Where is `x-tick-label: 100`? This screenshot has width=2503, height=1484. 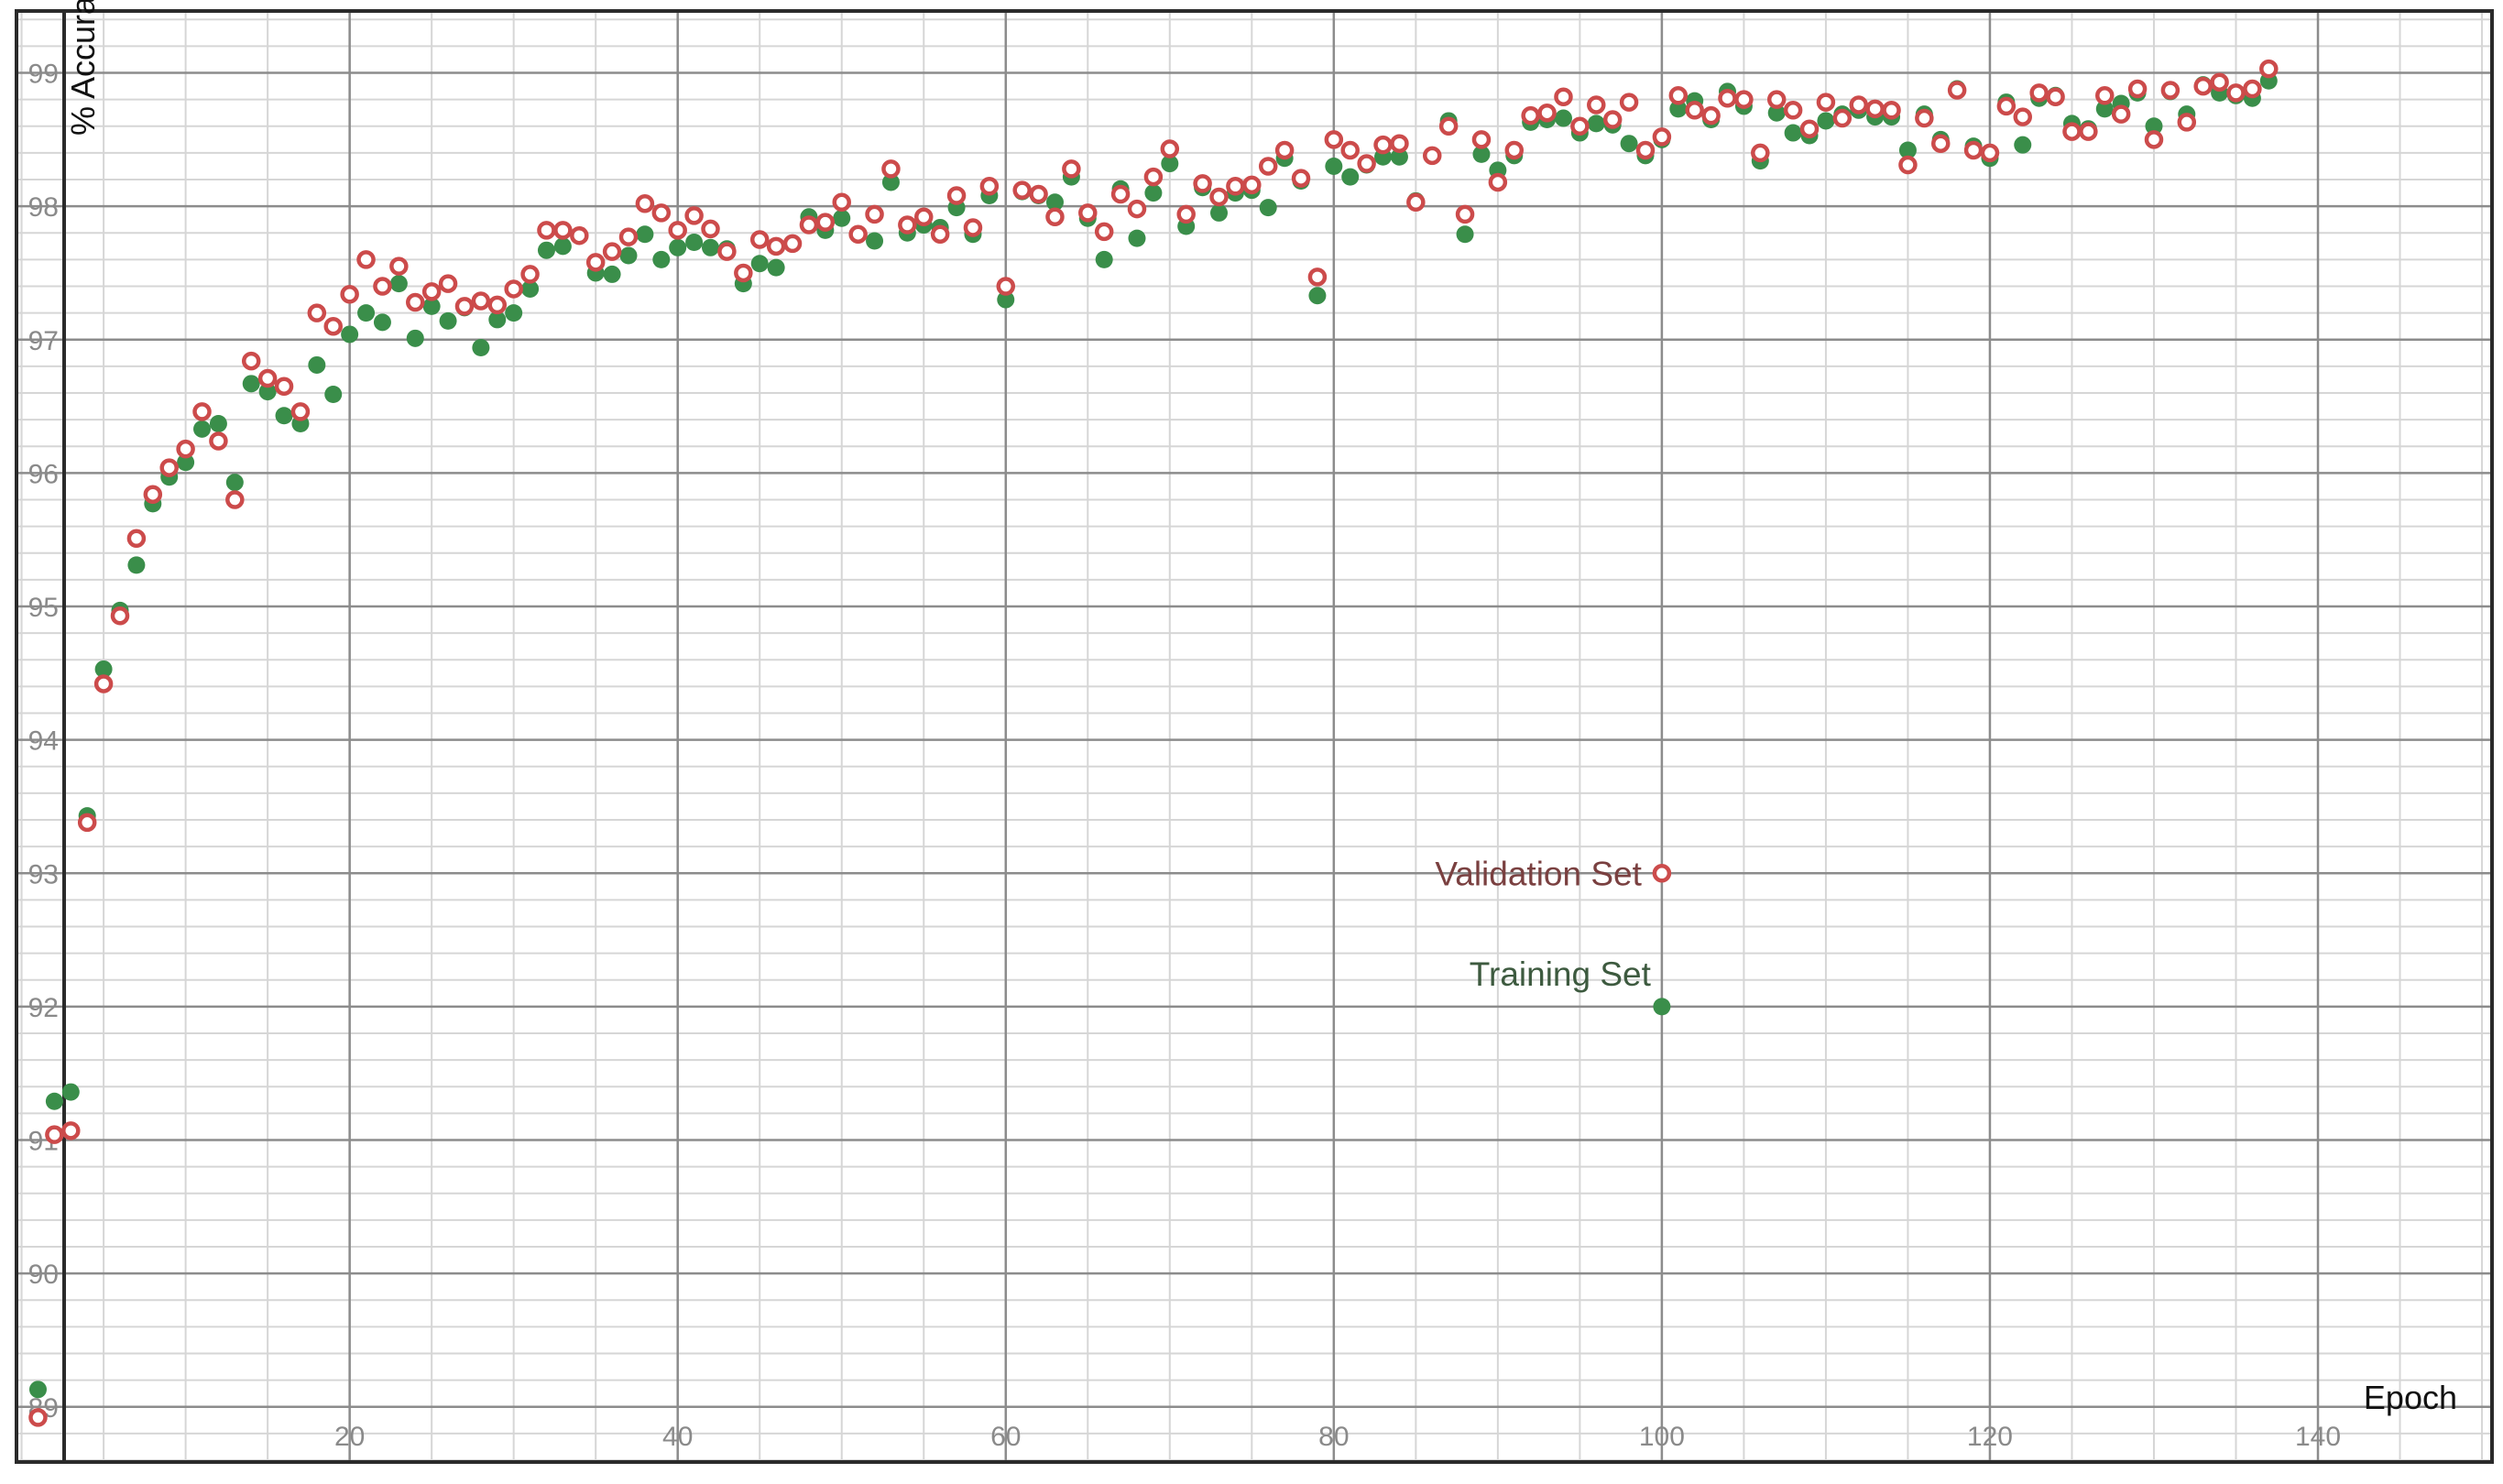
x-tick-label: 100 is located at coordinates (1662, 1437).